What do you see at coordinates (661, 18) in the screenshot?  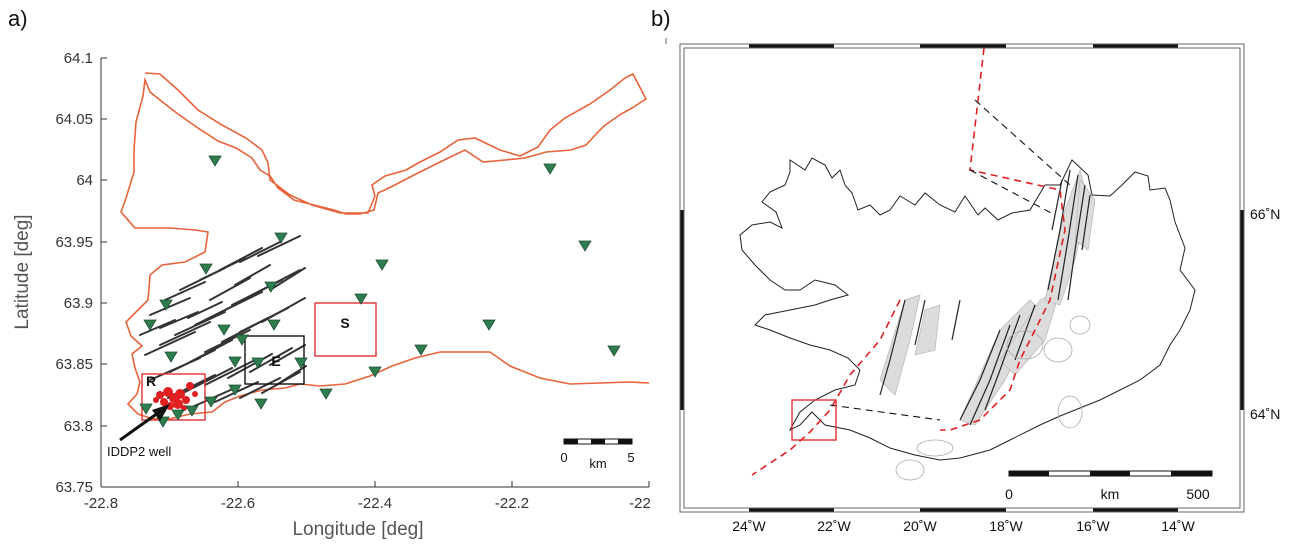 I see `panel-b-label: b)` at bounding box center [661, 18].